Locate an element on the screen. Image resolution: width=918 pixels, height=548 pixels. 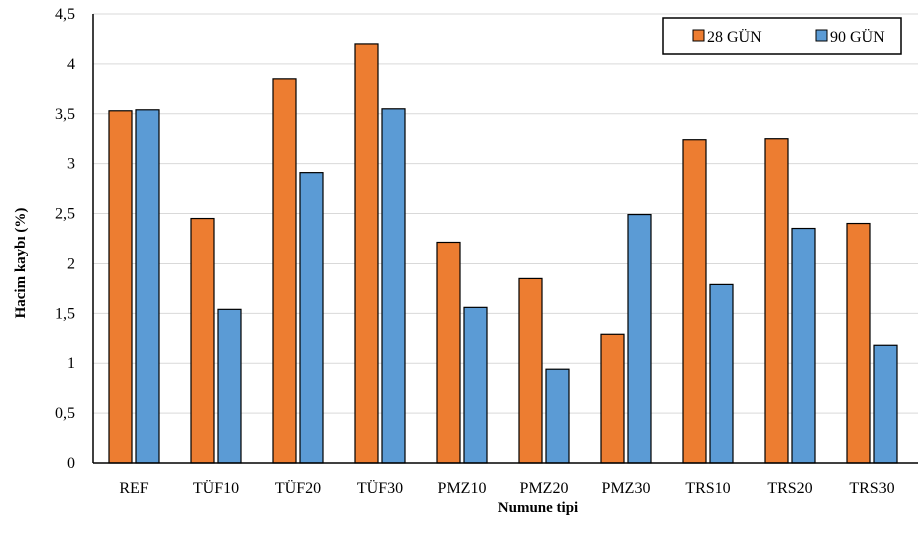
y-tick-label: 0,5 is located at coordinates (65, 413).